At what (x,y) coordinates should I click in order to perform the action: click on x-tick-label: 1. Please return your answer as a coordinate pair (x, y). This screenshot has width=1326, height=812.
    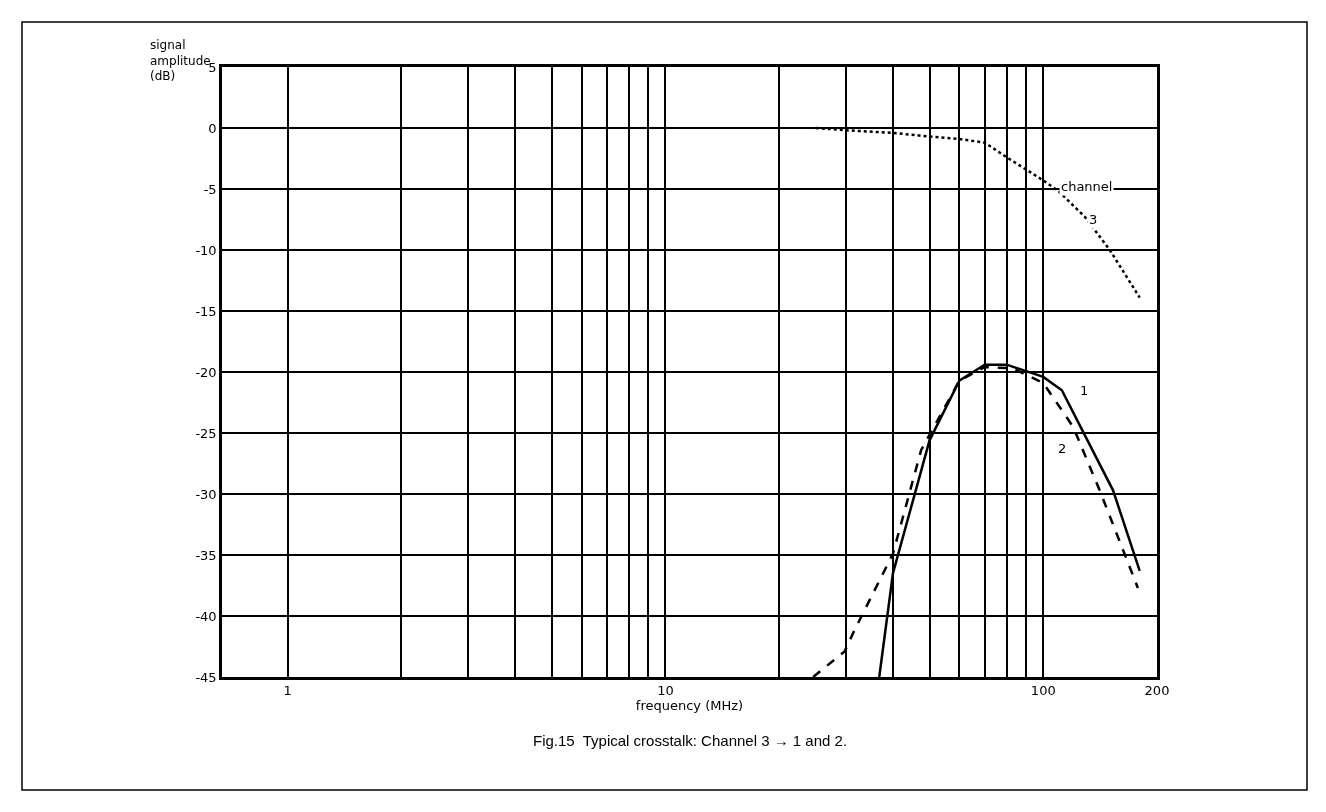
    Looking at the image, I should click on (287, 691).